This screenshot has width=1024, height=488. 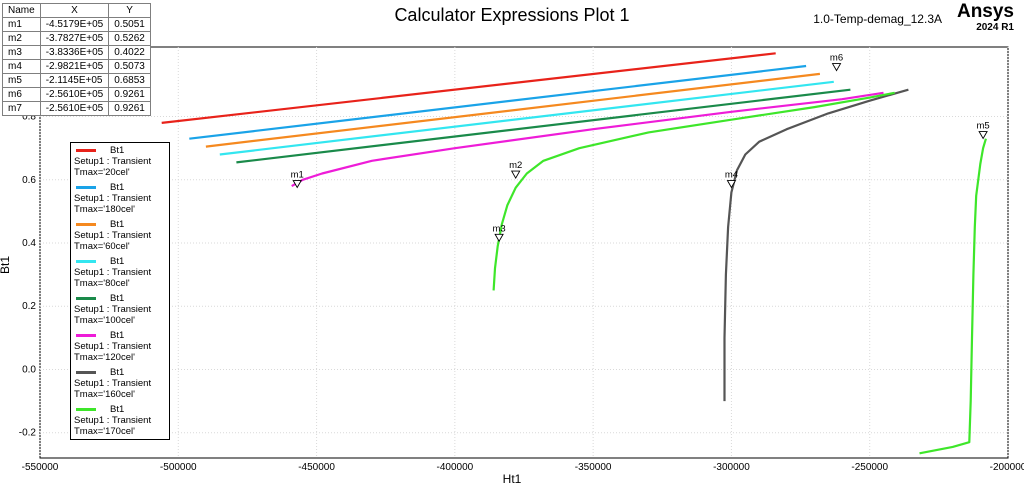 I want to click on table-row: m4 -2.9821E+05 0.5073, so click(x=76, y=66).